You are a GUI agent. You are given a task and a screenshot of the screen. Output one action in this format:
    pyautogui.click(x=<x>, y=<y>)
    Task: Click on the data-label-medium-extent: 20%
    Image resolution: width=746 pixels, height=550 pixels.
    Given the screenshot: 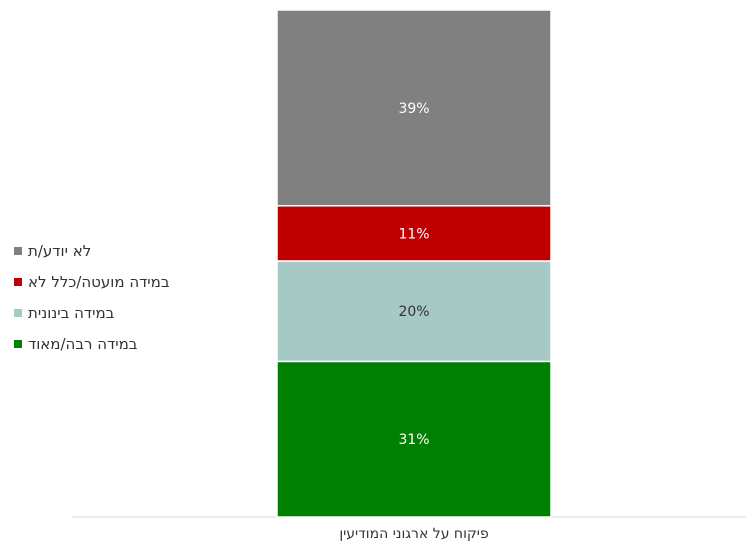 What is the action you would take?
    pyautogui.click(x=413, y=312)
    